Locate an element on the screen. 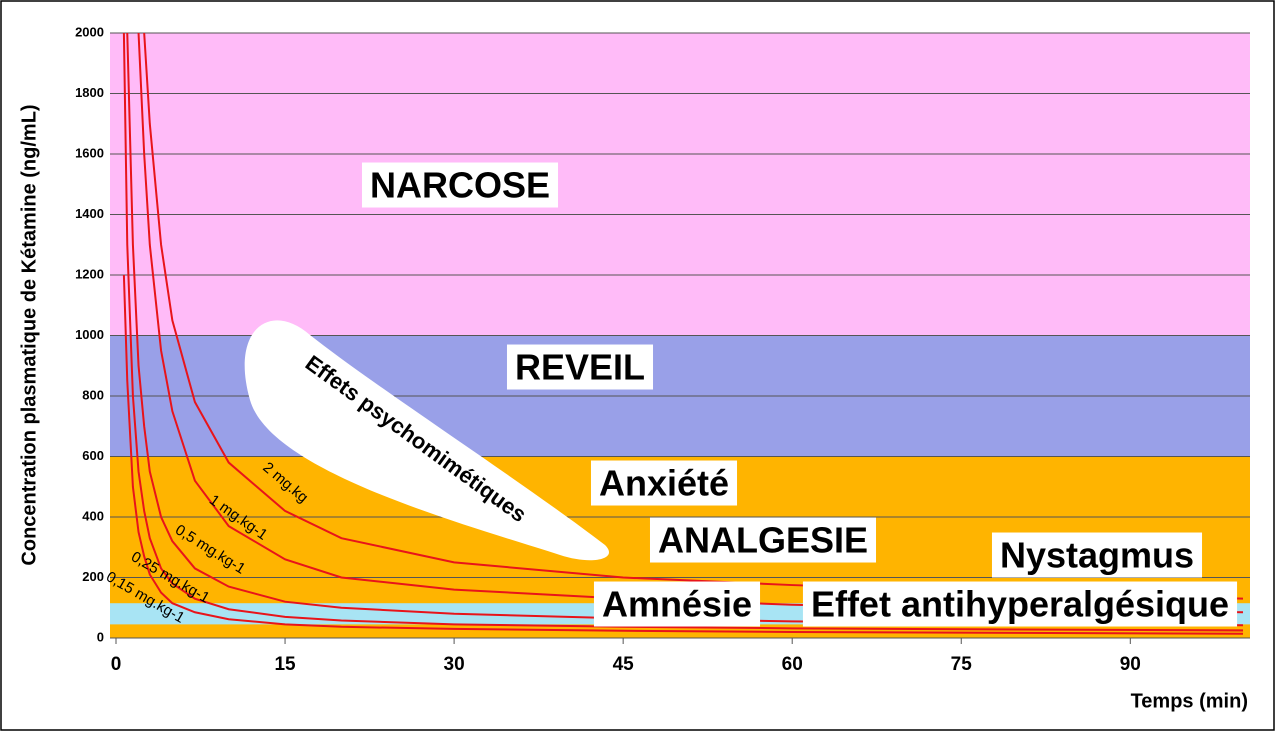 The width and height of the screenshot is (1277, 733). region-label: NARCOSE is located at coordinates (460, 185).